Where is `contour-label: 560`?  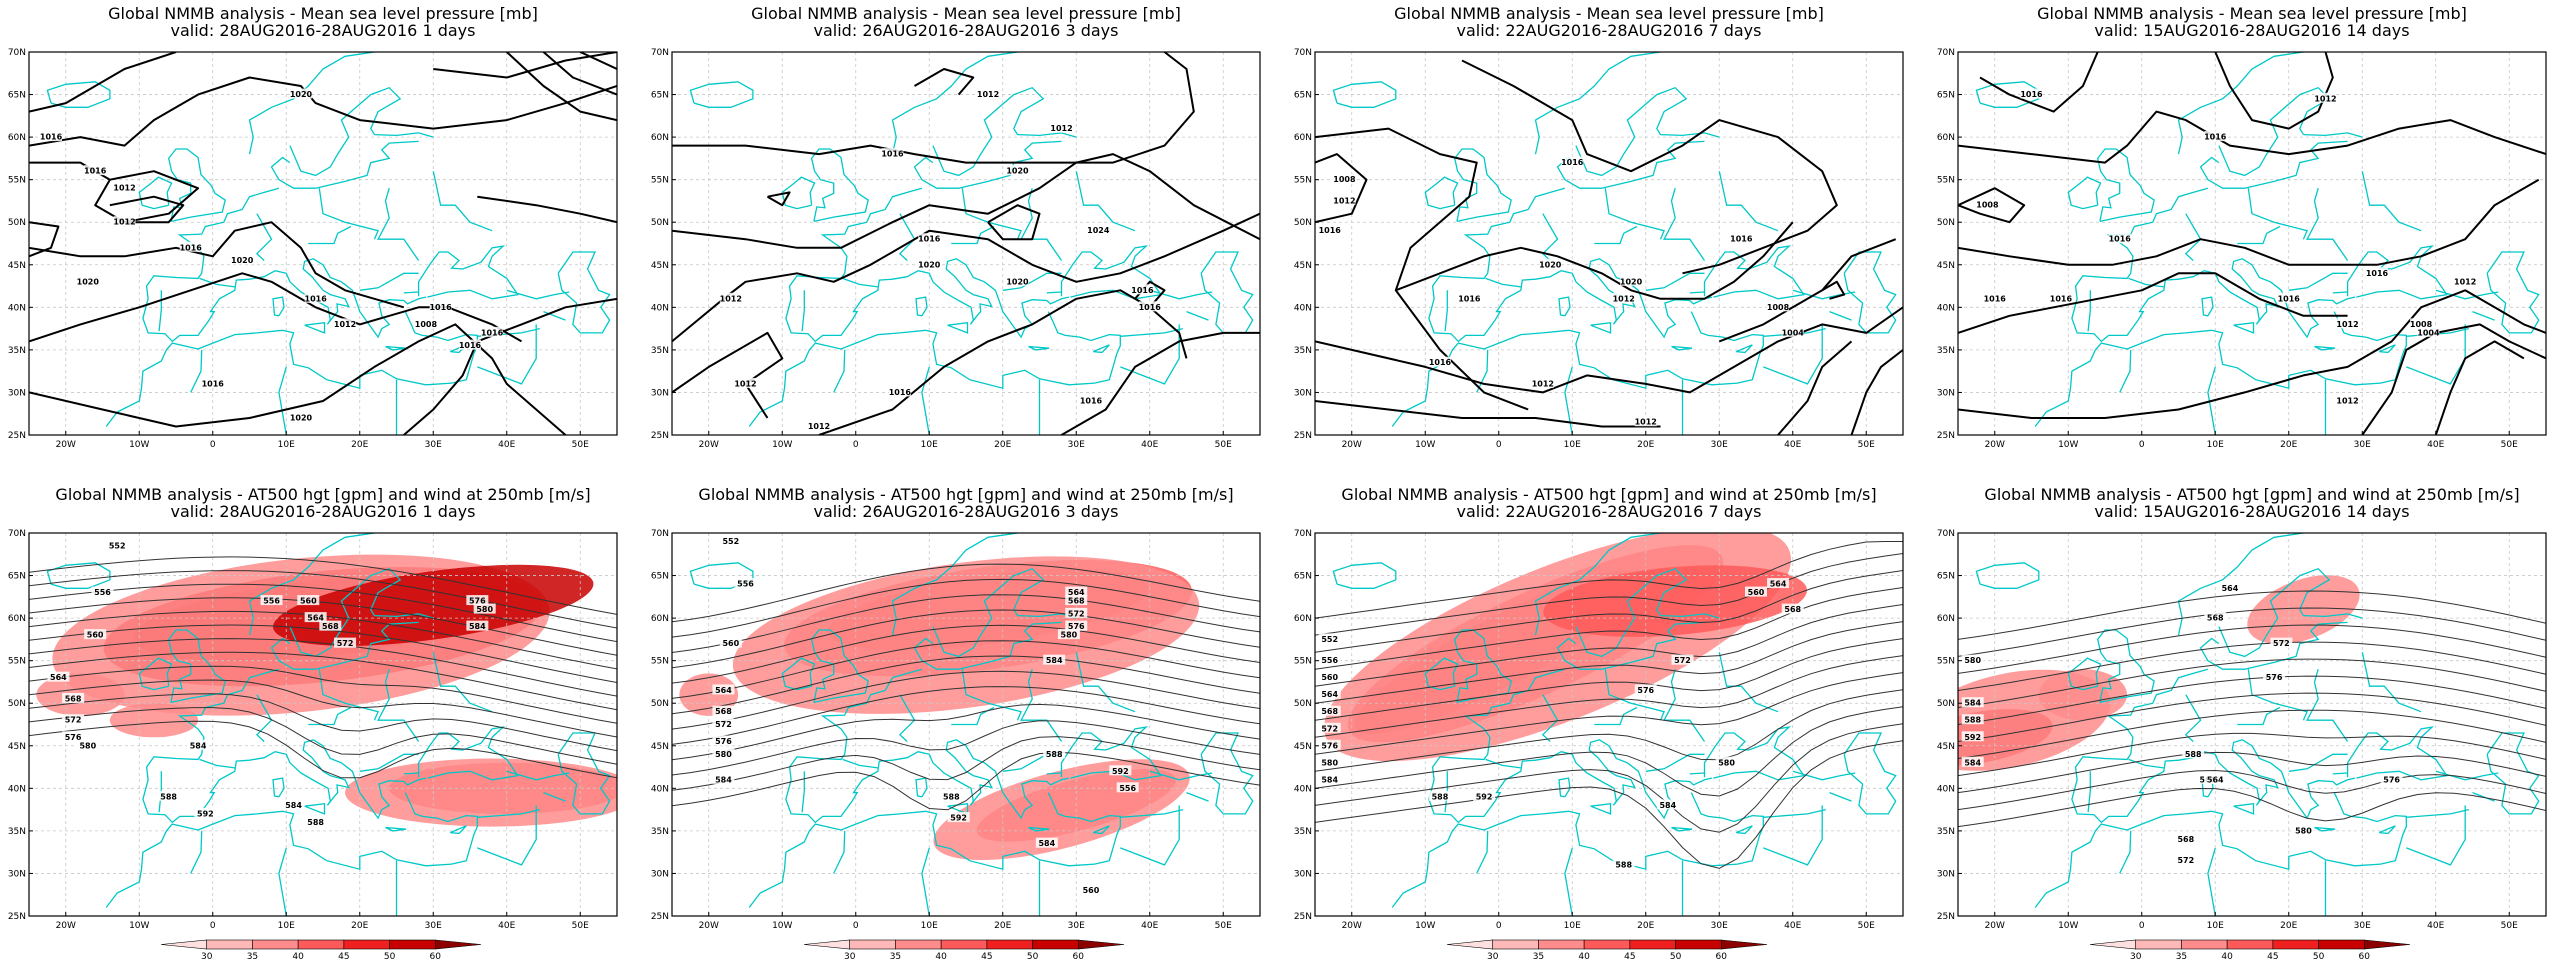
contour-label: 560 is located at coordinates (730, 643).